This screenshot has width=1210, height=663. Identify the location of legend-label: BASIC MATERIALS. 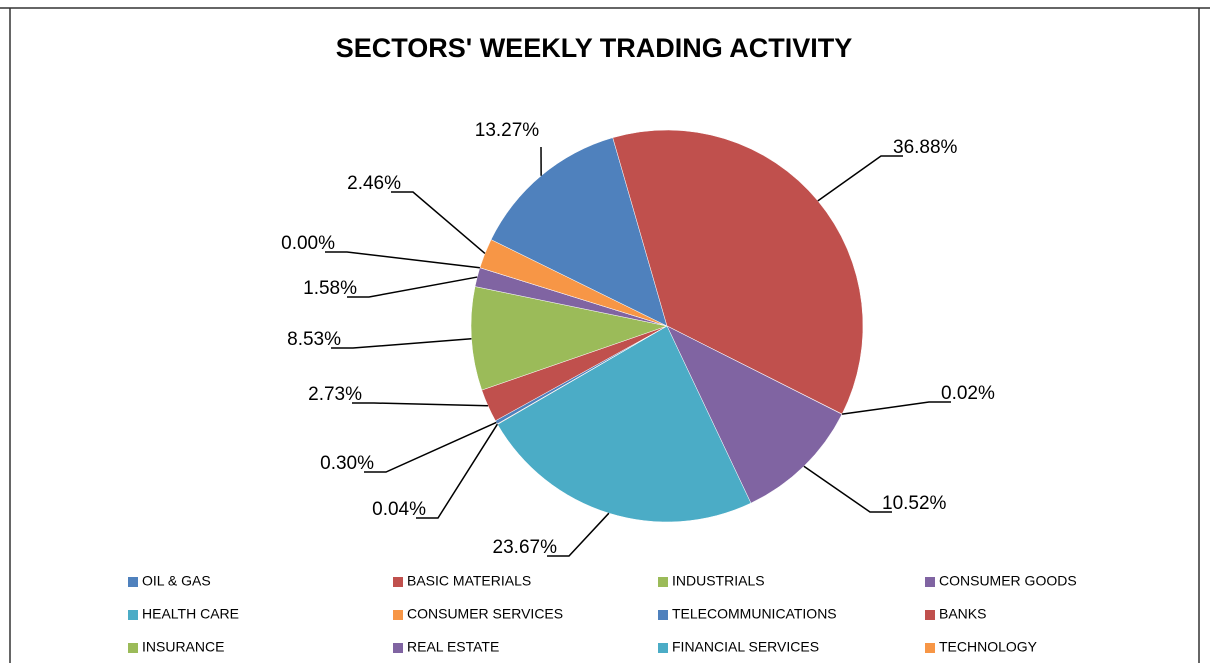
(469, 581).